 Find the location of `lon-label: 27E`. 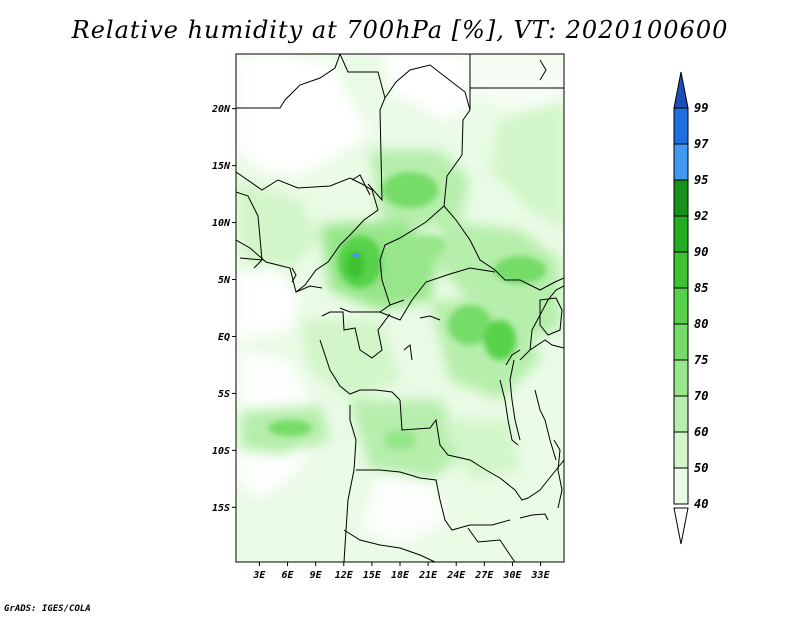

lon-label: 27E is located at coordinates (484, 575).